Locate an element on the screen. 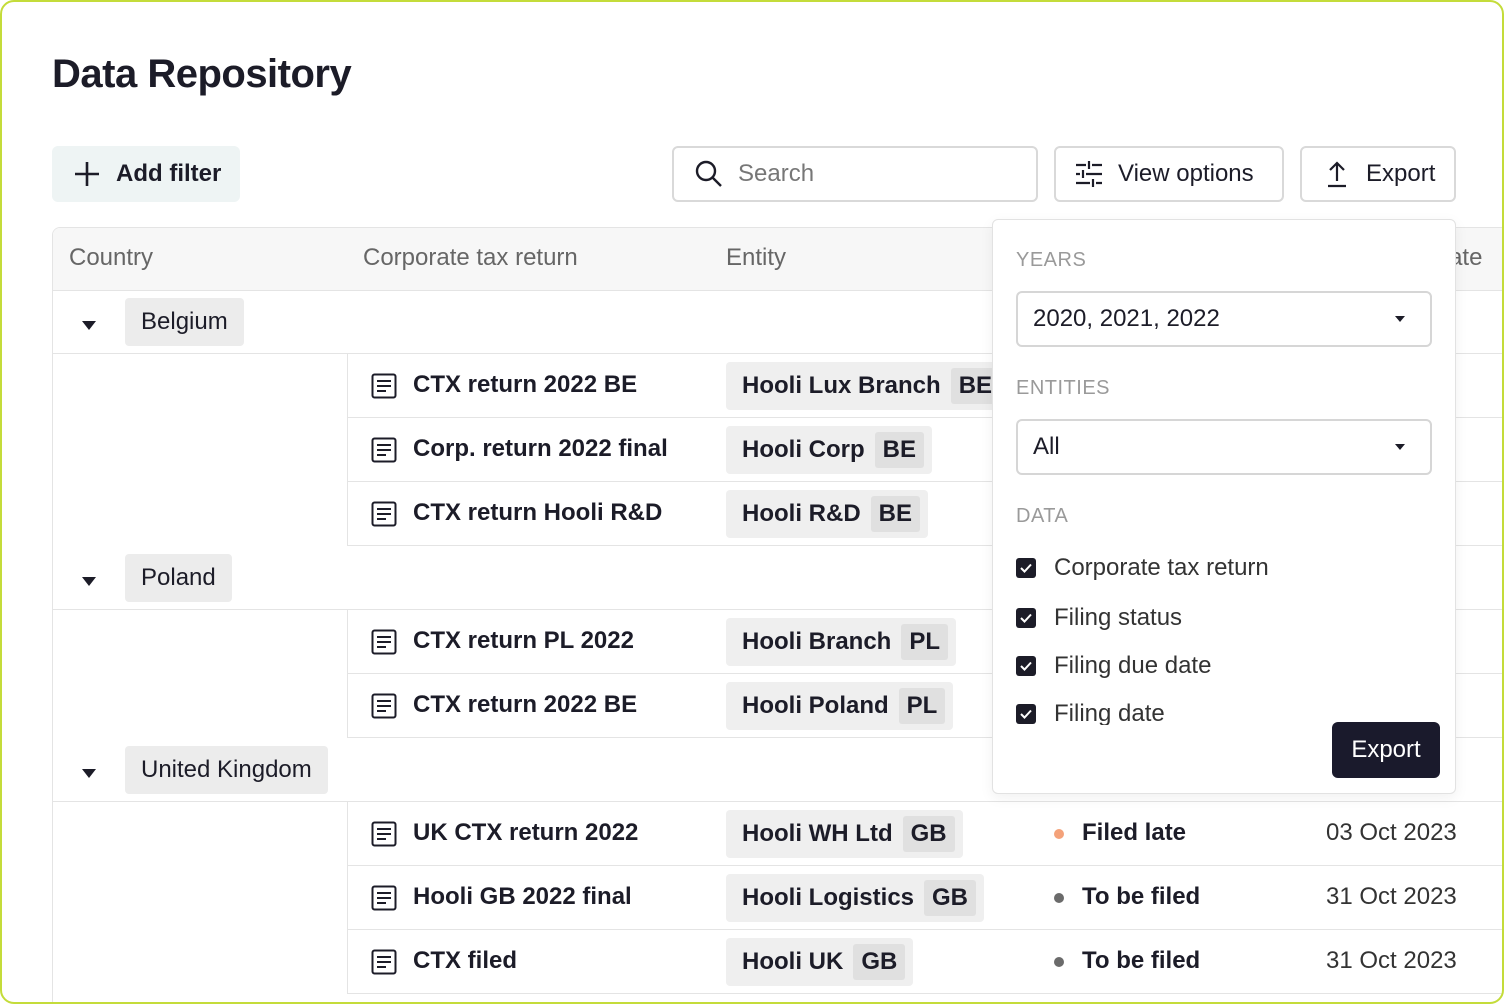  export-button: Export is located at coordinates (1378, 174).